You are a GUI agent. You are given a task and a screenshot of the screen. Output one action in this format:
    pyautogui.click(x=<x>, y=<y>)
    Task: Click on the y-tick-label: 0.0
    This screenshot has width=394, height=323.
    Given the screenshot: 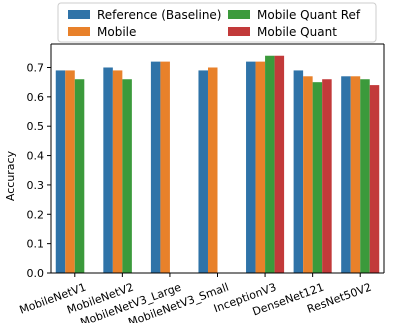 What is the action you would take?
    pyautogui.click(x=36, y=273)
    